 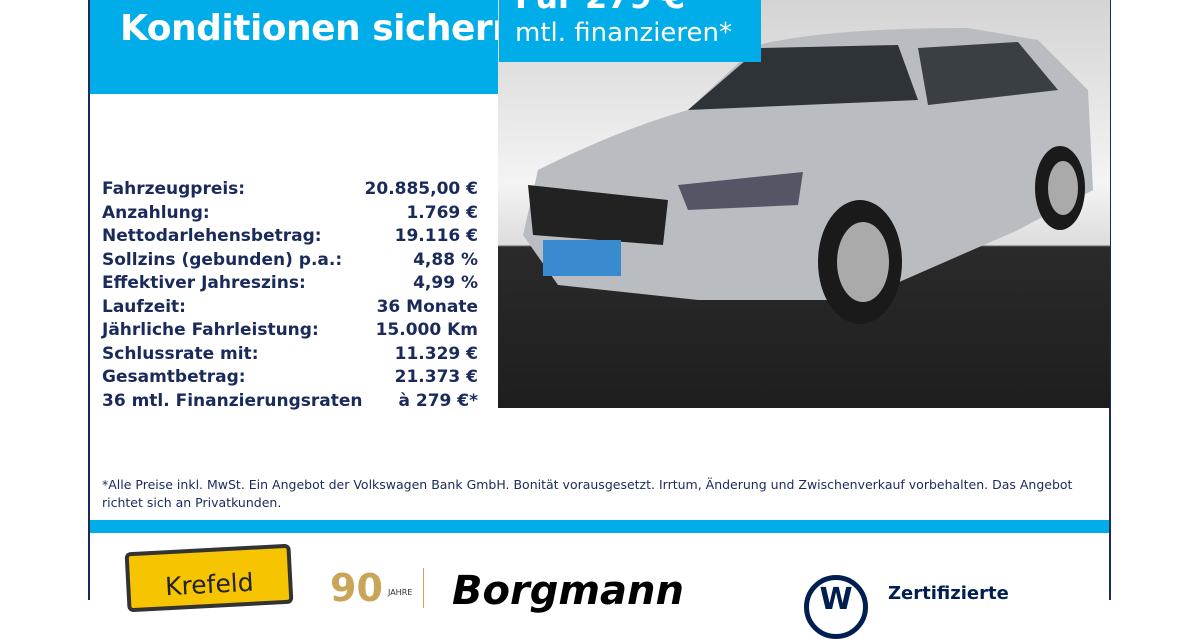 I want to click on spec-value: à 279 €*, so click(x=438, y=400).